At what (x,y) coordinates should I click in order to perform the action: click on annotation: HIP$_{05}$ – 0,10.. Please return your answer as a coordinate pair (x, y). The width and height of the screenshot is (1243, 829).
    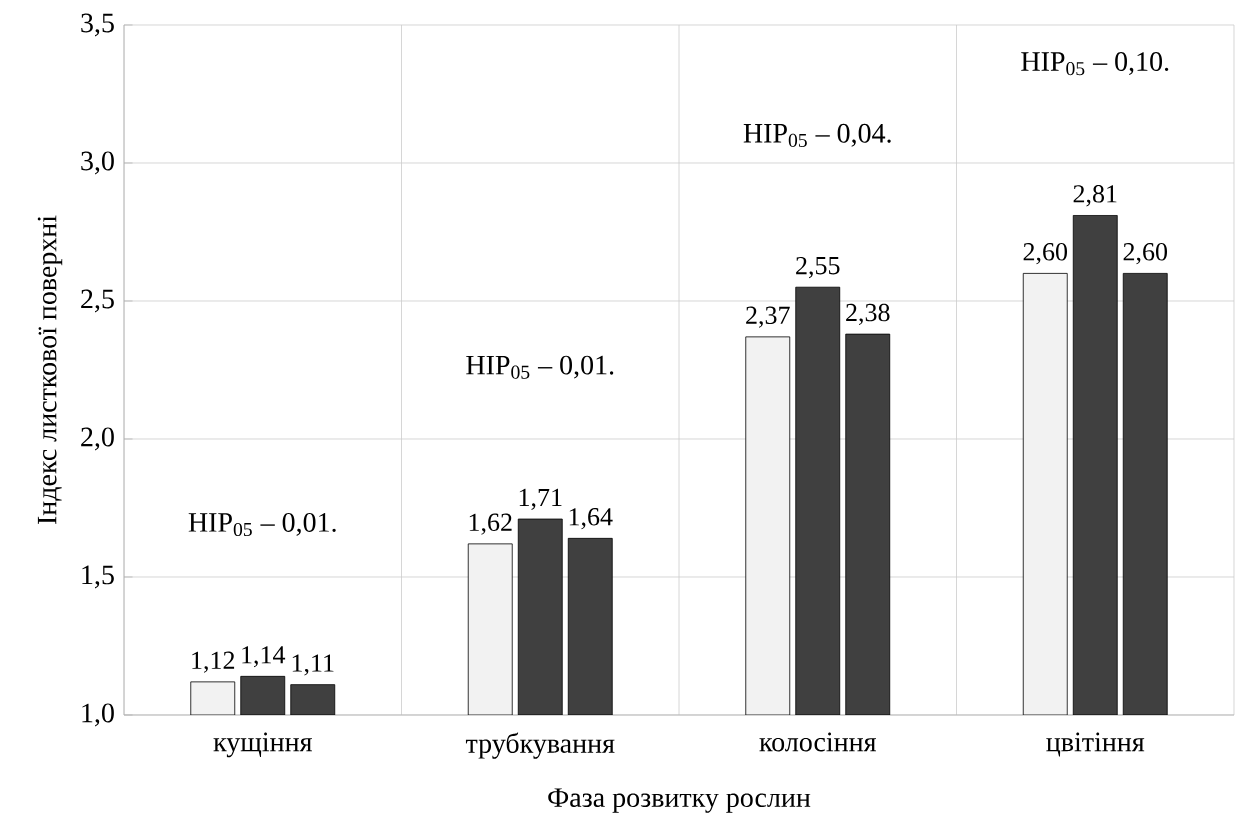
    Looking at the image, I should click on (1095, 64).